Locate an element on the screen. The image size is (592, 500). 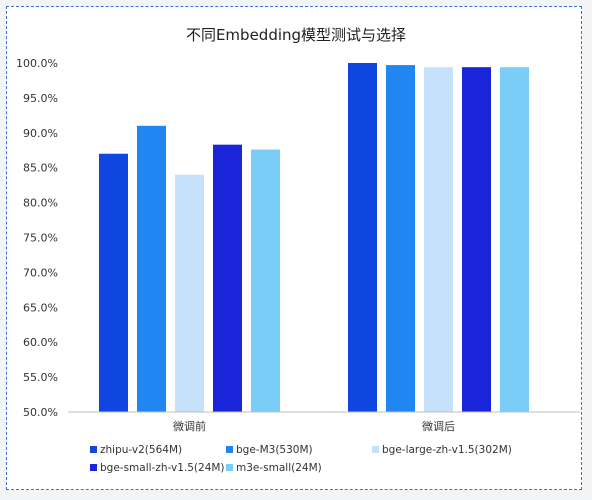
legend-label: m3e-small(24M) is located at coordinates (279, 468).